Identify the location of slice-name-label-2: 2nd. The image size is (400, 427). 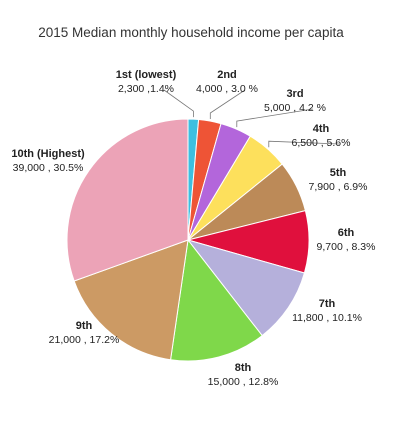
(227, 75).